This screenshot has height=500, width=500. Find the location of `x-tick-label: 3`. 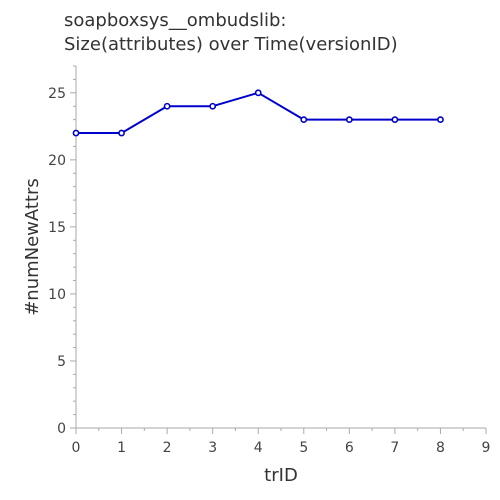

x-tick-label: 3 is located at coordinates (212, 448).